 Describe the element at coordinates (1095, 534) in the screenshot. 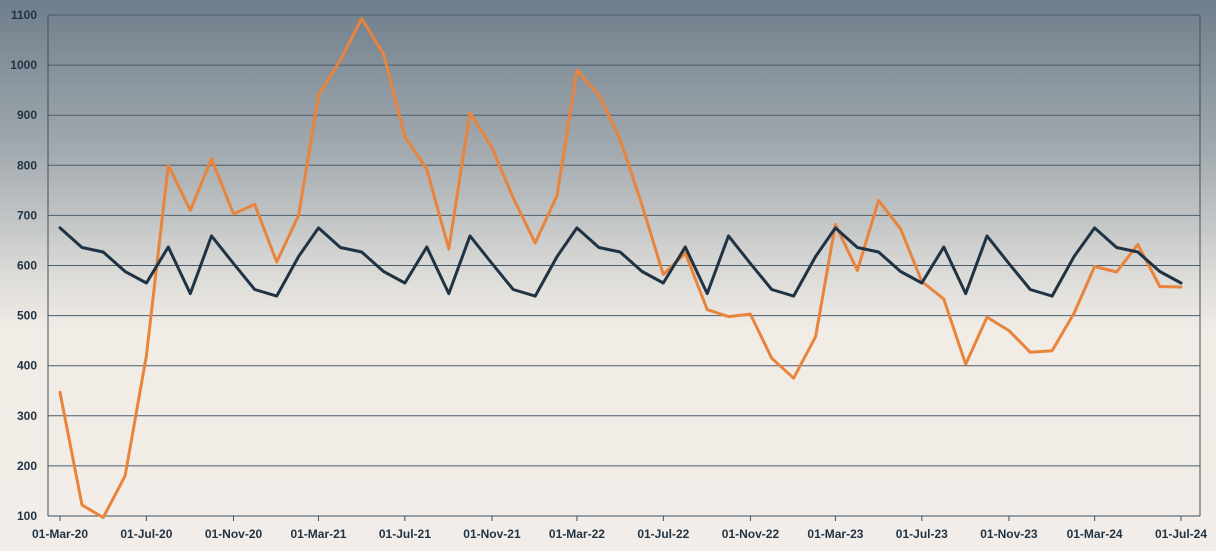

I see `x-tick-label: 01-Mar-24` at that location.